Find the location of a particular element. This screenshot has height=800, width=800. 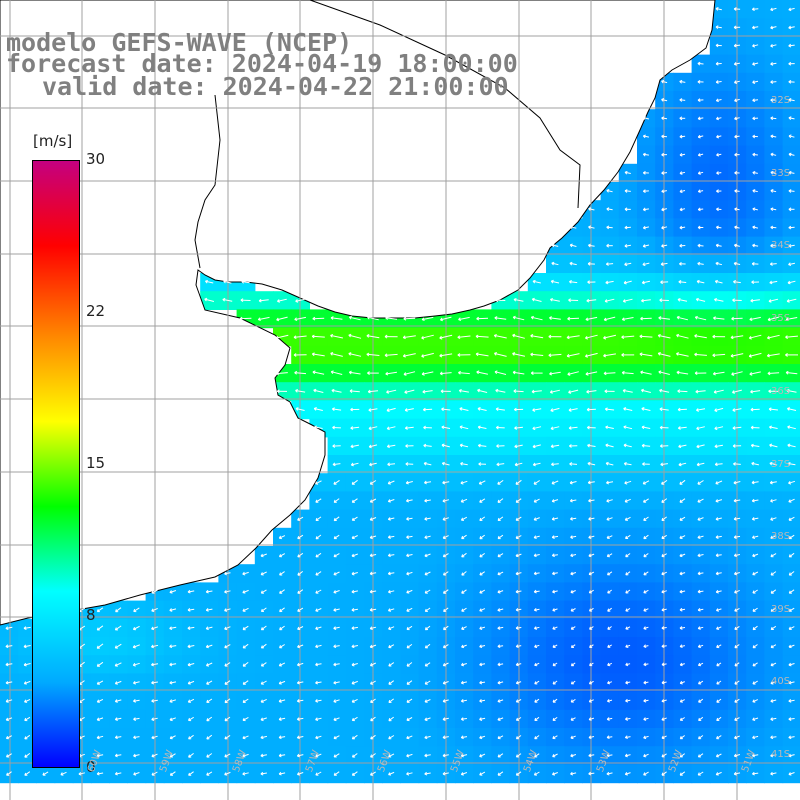

colorbar-gradient is located at coordinates (56, 464).